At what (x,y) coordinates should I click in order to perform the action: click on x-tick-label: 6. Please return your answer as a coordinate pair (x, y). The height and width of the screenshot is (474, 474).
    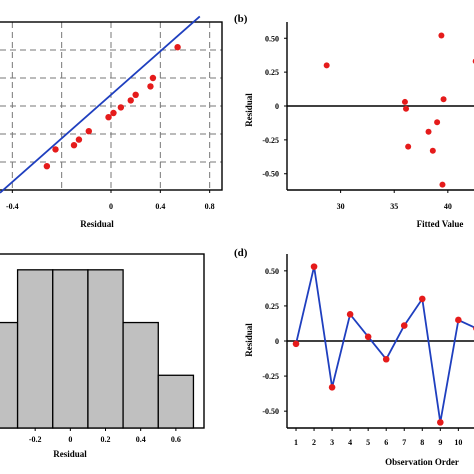
    Looking at the image, I should click on (386, 442).